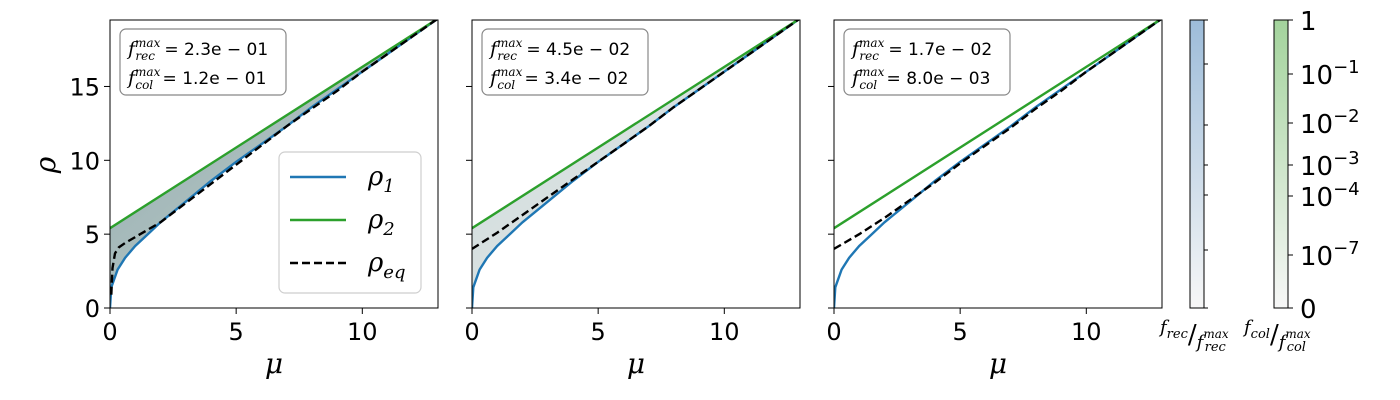 The image size is (1400, 400). What do you see at coordinates (1330, 74) in the screenshot?
I see `colorbar-tick-label: 10⁻¹` at bounding box center [1330, 74].